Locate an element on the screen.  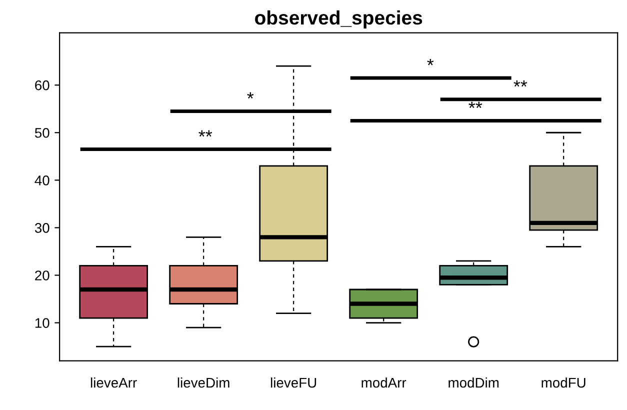
x-tick-label: lieveDim is located at coordinates (204, 382).